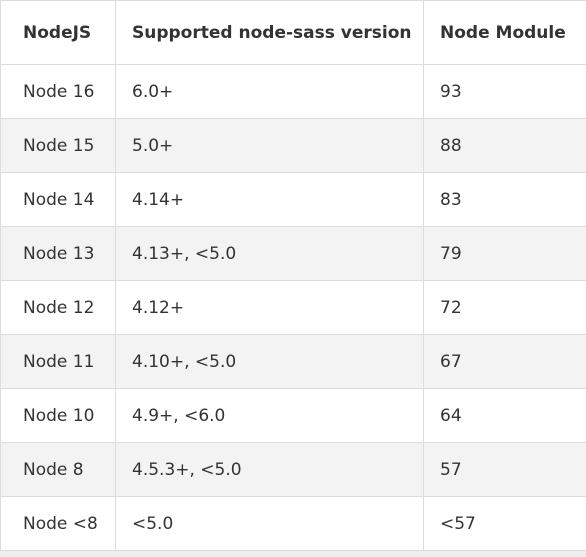 The width and height of the screenshot is (586, 557). I want to click on table-cell: 88, so click(505, 146).